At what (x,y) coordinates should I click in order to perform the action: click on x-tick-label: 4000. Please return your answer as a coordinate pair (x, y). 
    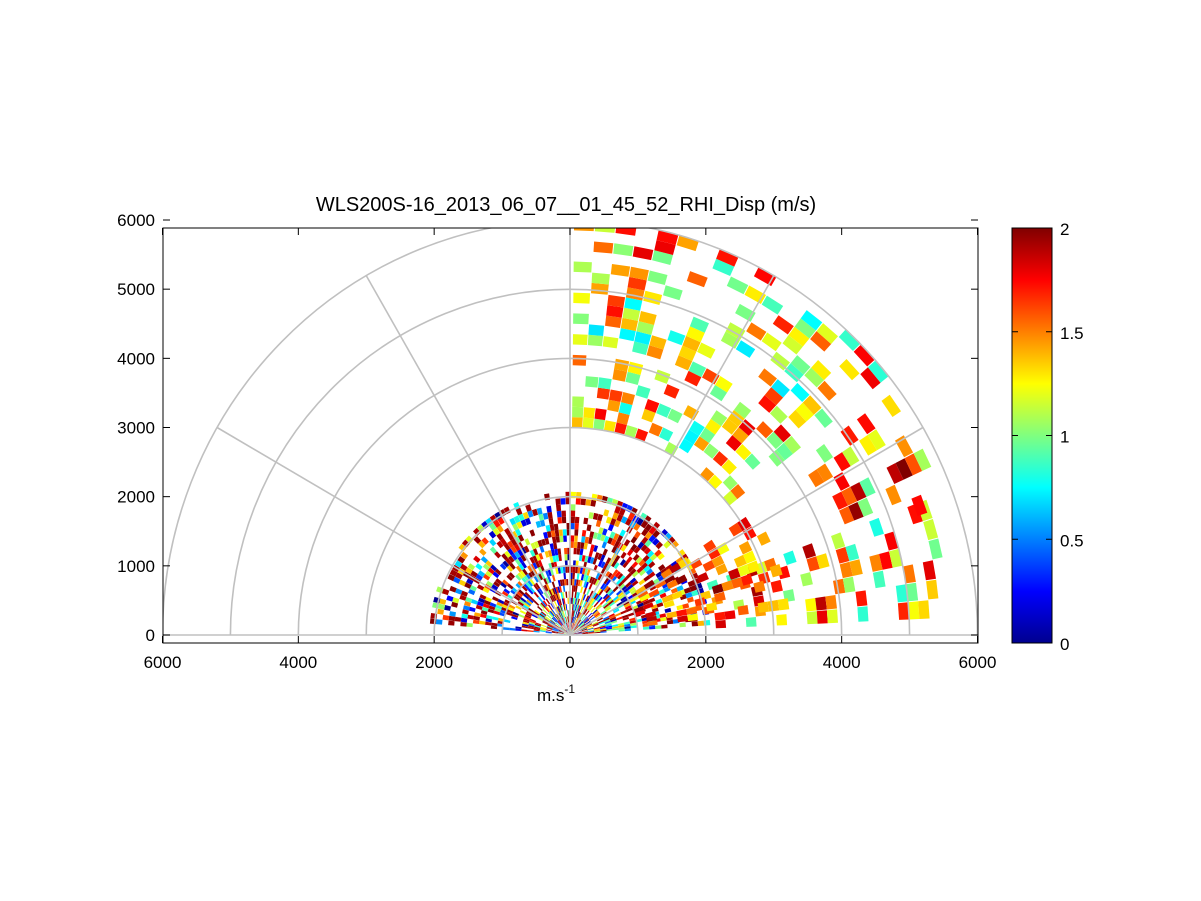
    Looking at the image, I should click on (298, 662).